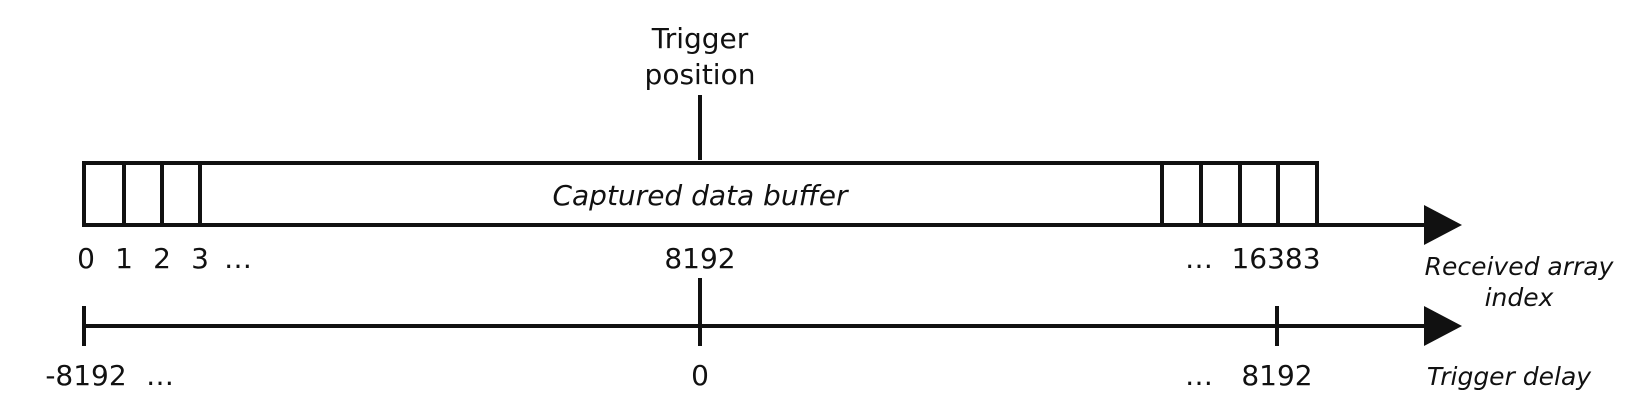 Image resolution: width=1637 pixels, height=420 pixels. I want to click on trigger-position-label-line1: Trigger, so click(700, 38).